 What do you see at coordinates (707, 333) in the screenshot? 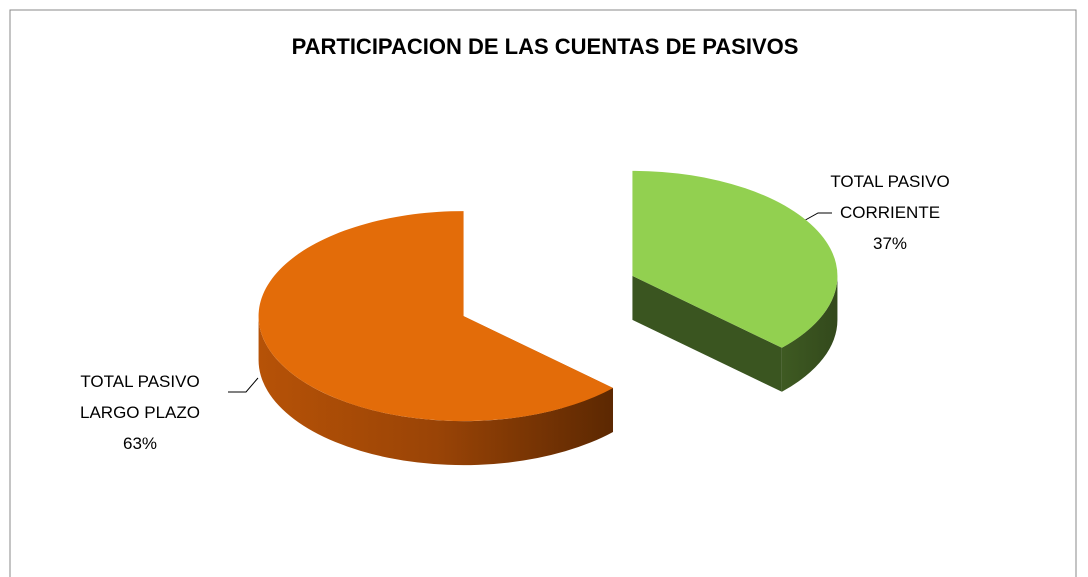
I see `slice-wall` at bounding box center [707, 333].